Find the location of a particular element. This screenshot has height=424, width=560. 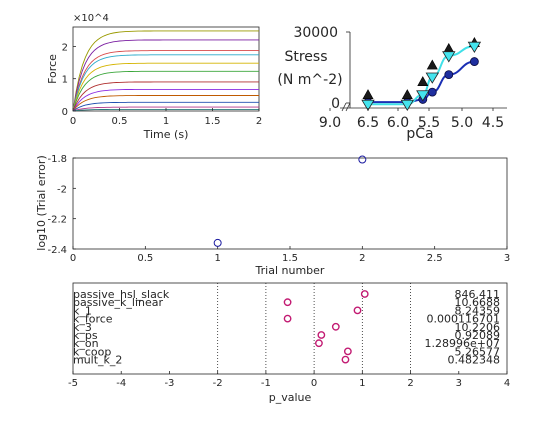

force-y-ticks: 0 1 2 is located at coordinates (69, 80).